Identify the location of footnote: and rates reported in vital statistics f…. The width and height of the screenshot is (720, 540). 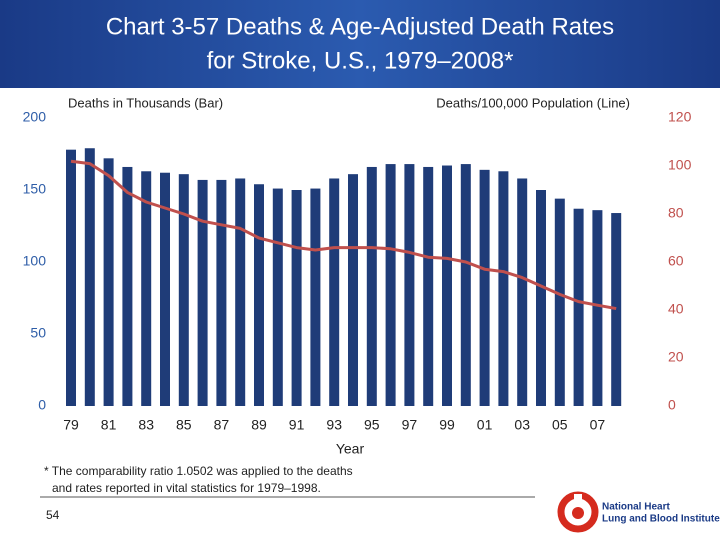
(186, 488).